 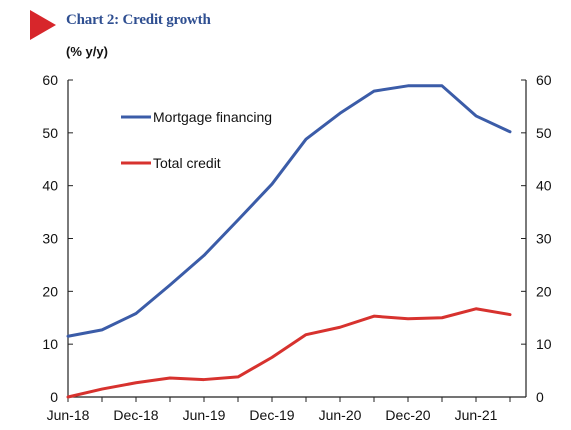 I want to click on y-tick-label-right: 60, so click(x=544, y=80).